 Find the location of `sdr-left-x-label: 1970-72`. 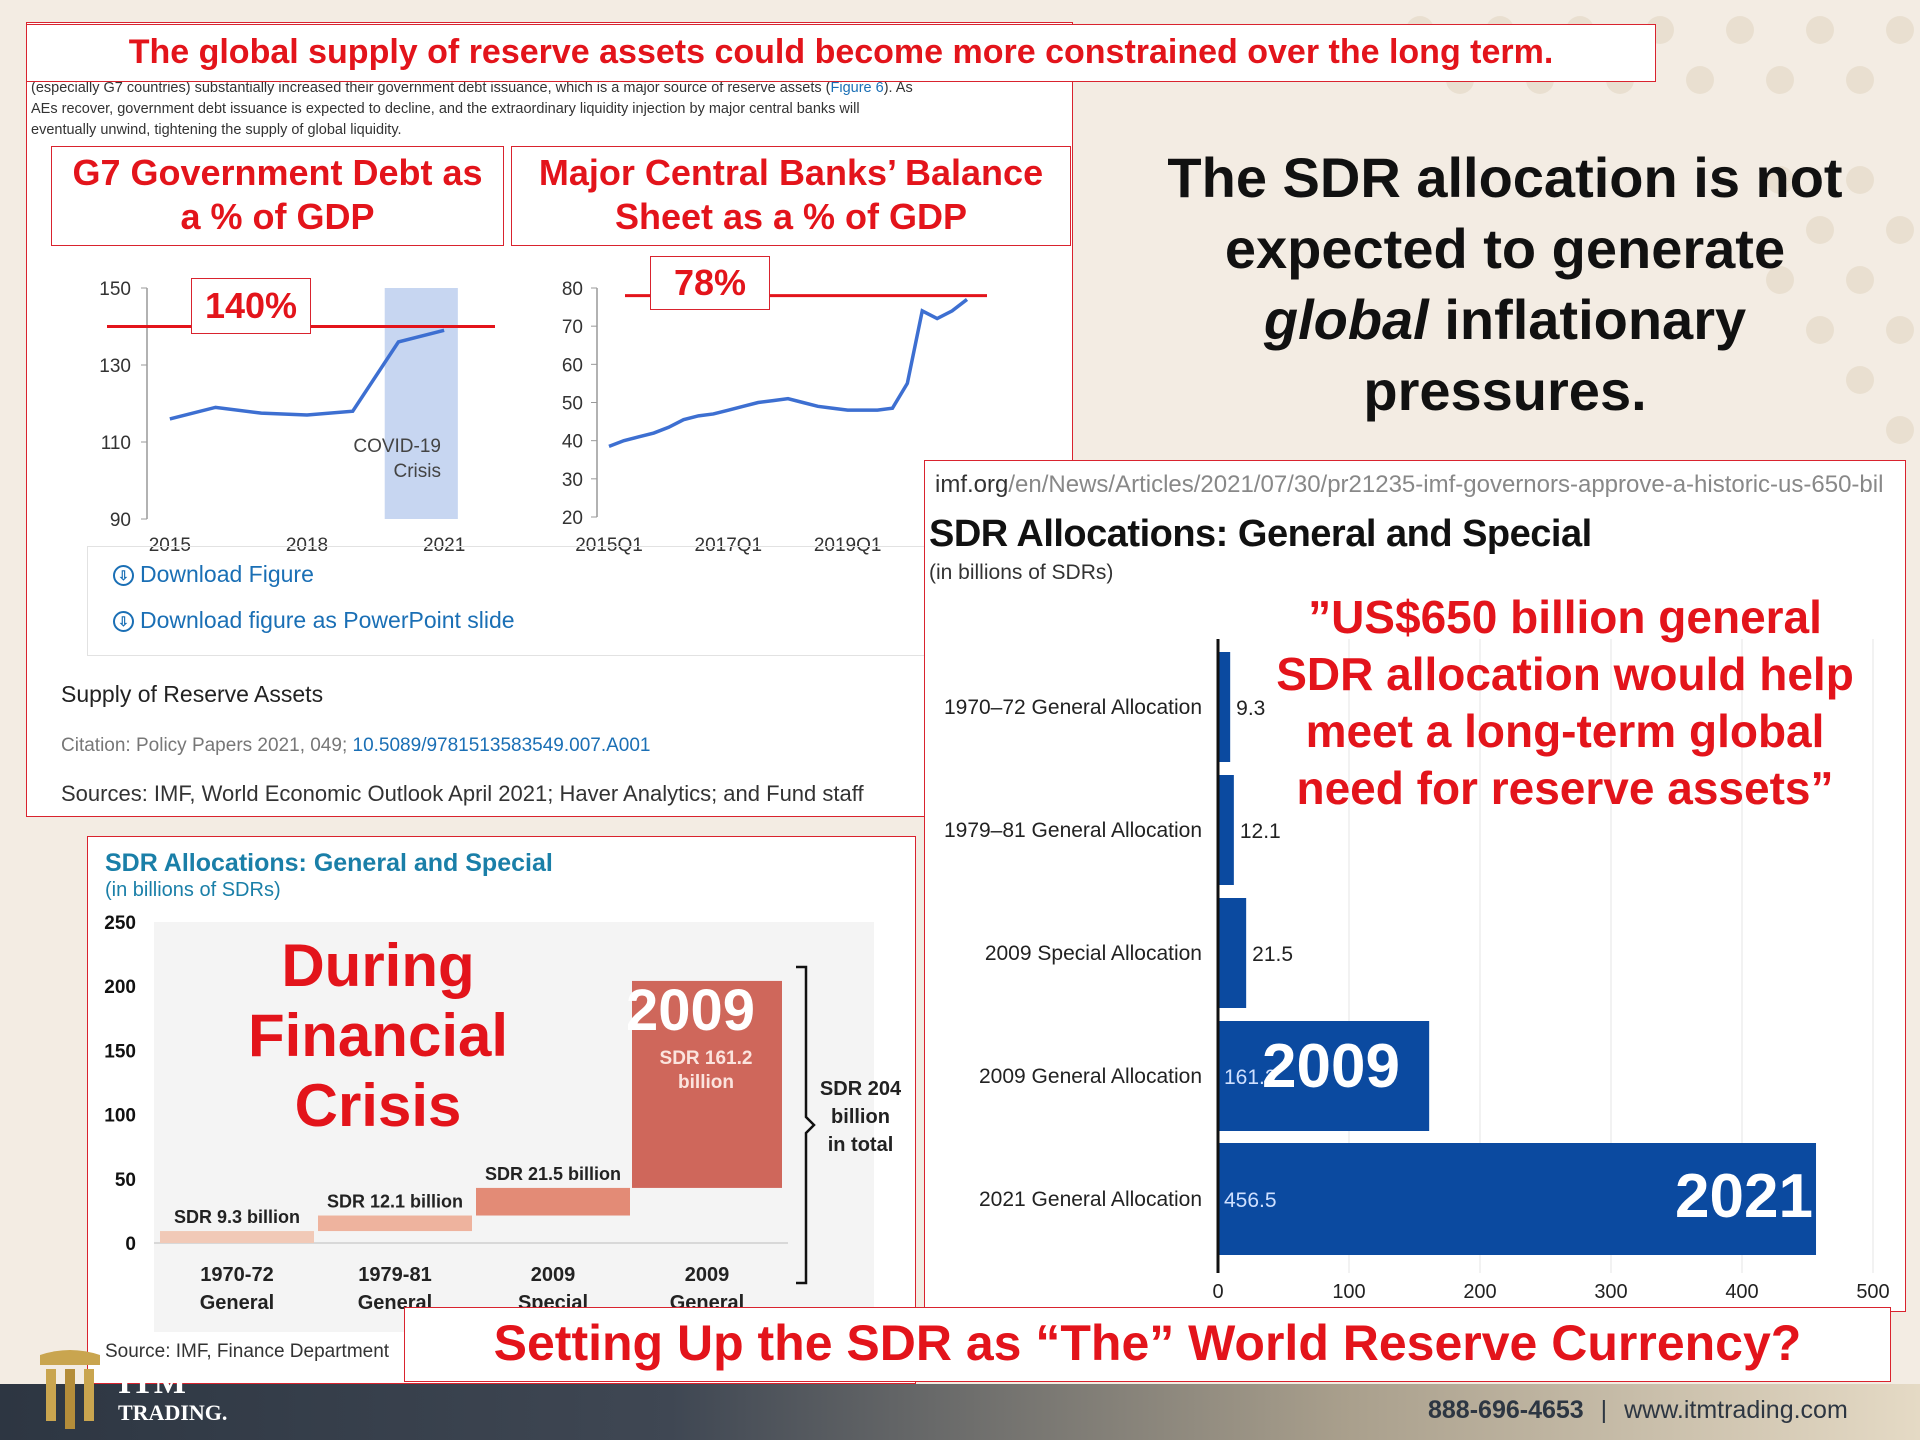

sdr-left-x-label: 1970-72 is located at coordinates (236, 1275).